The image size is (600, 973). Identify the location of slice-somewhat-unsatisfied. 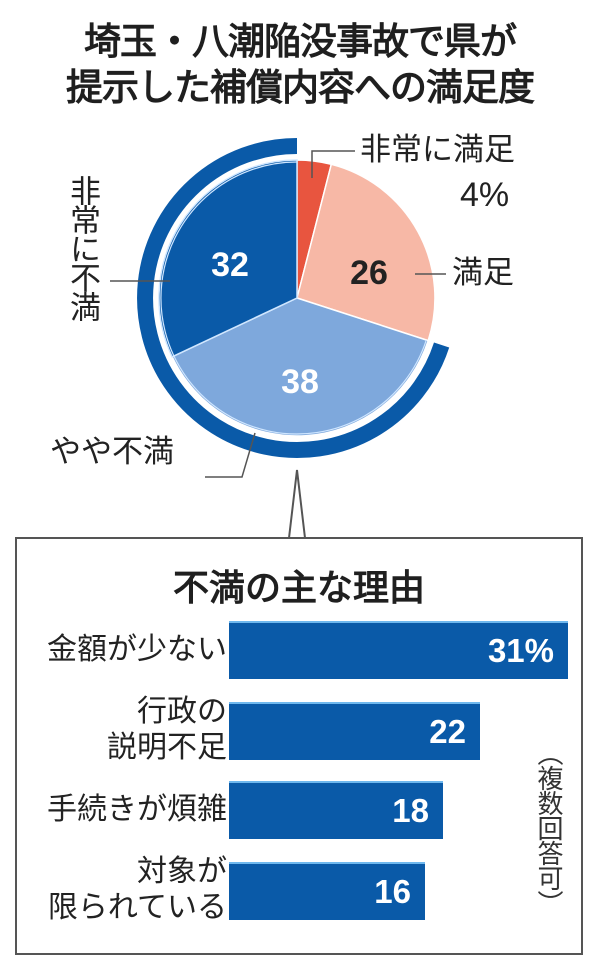
(300, 367).